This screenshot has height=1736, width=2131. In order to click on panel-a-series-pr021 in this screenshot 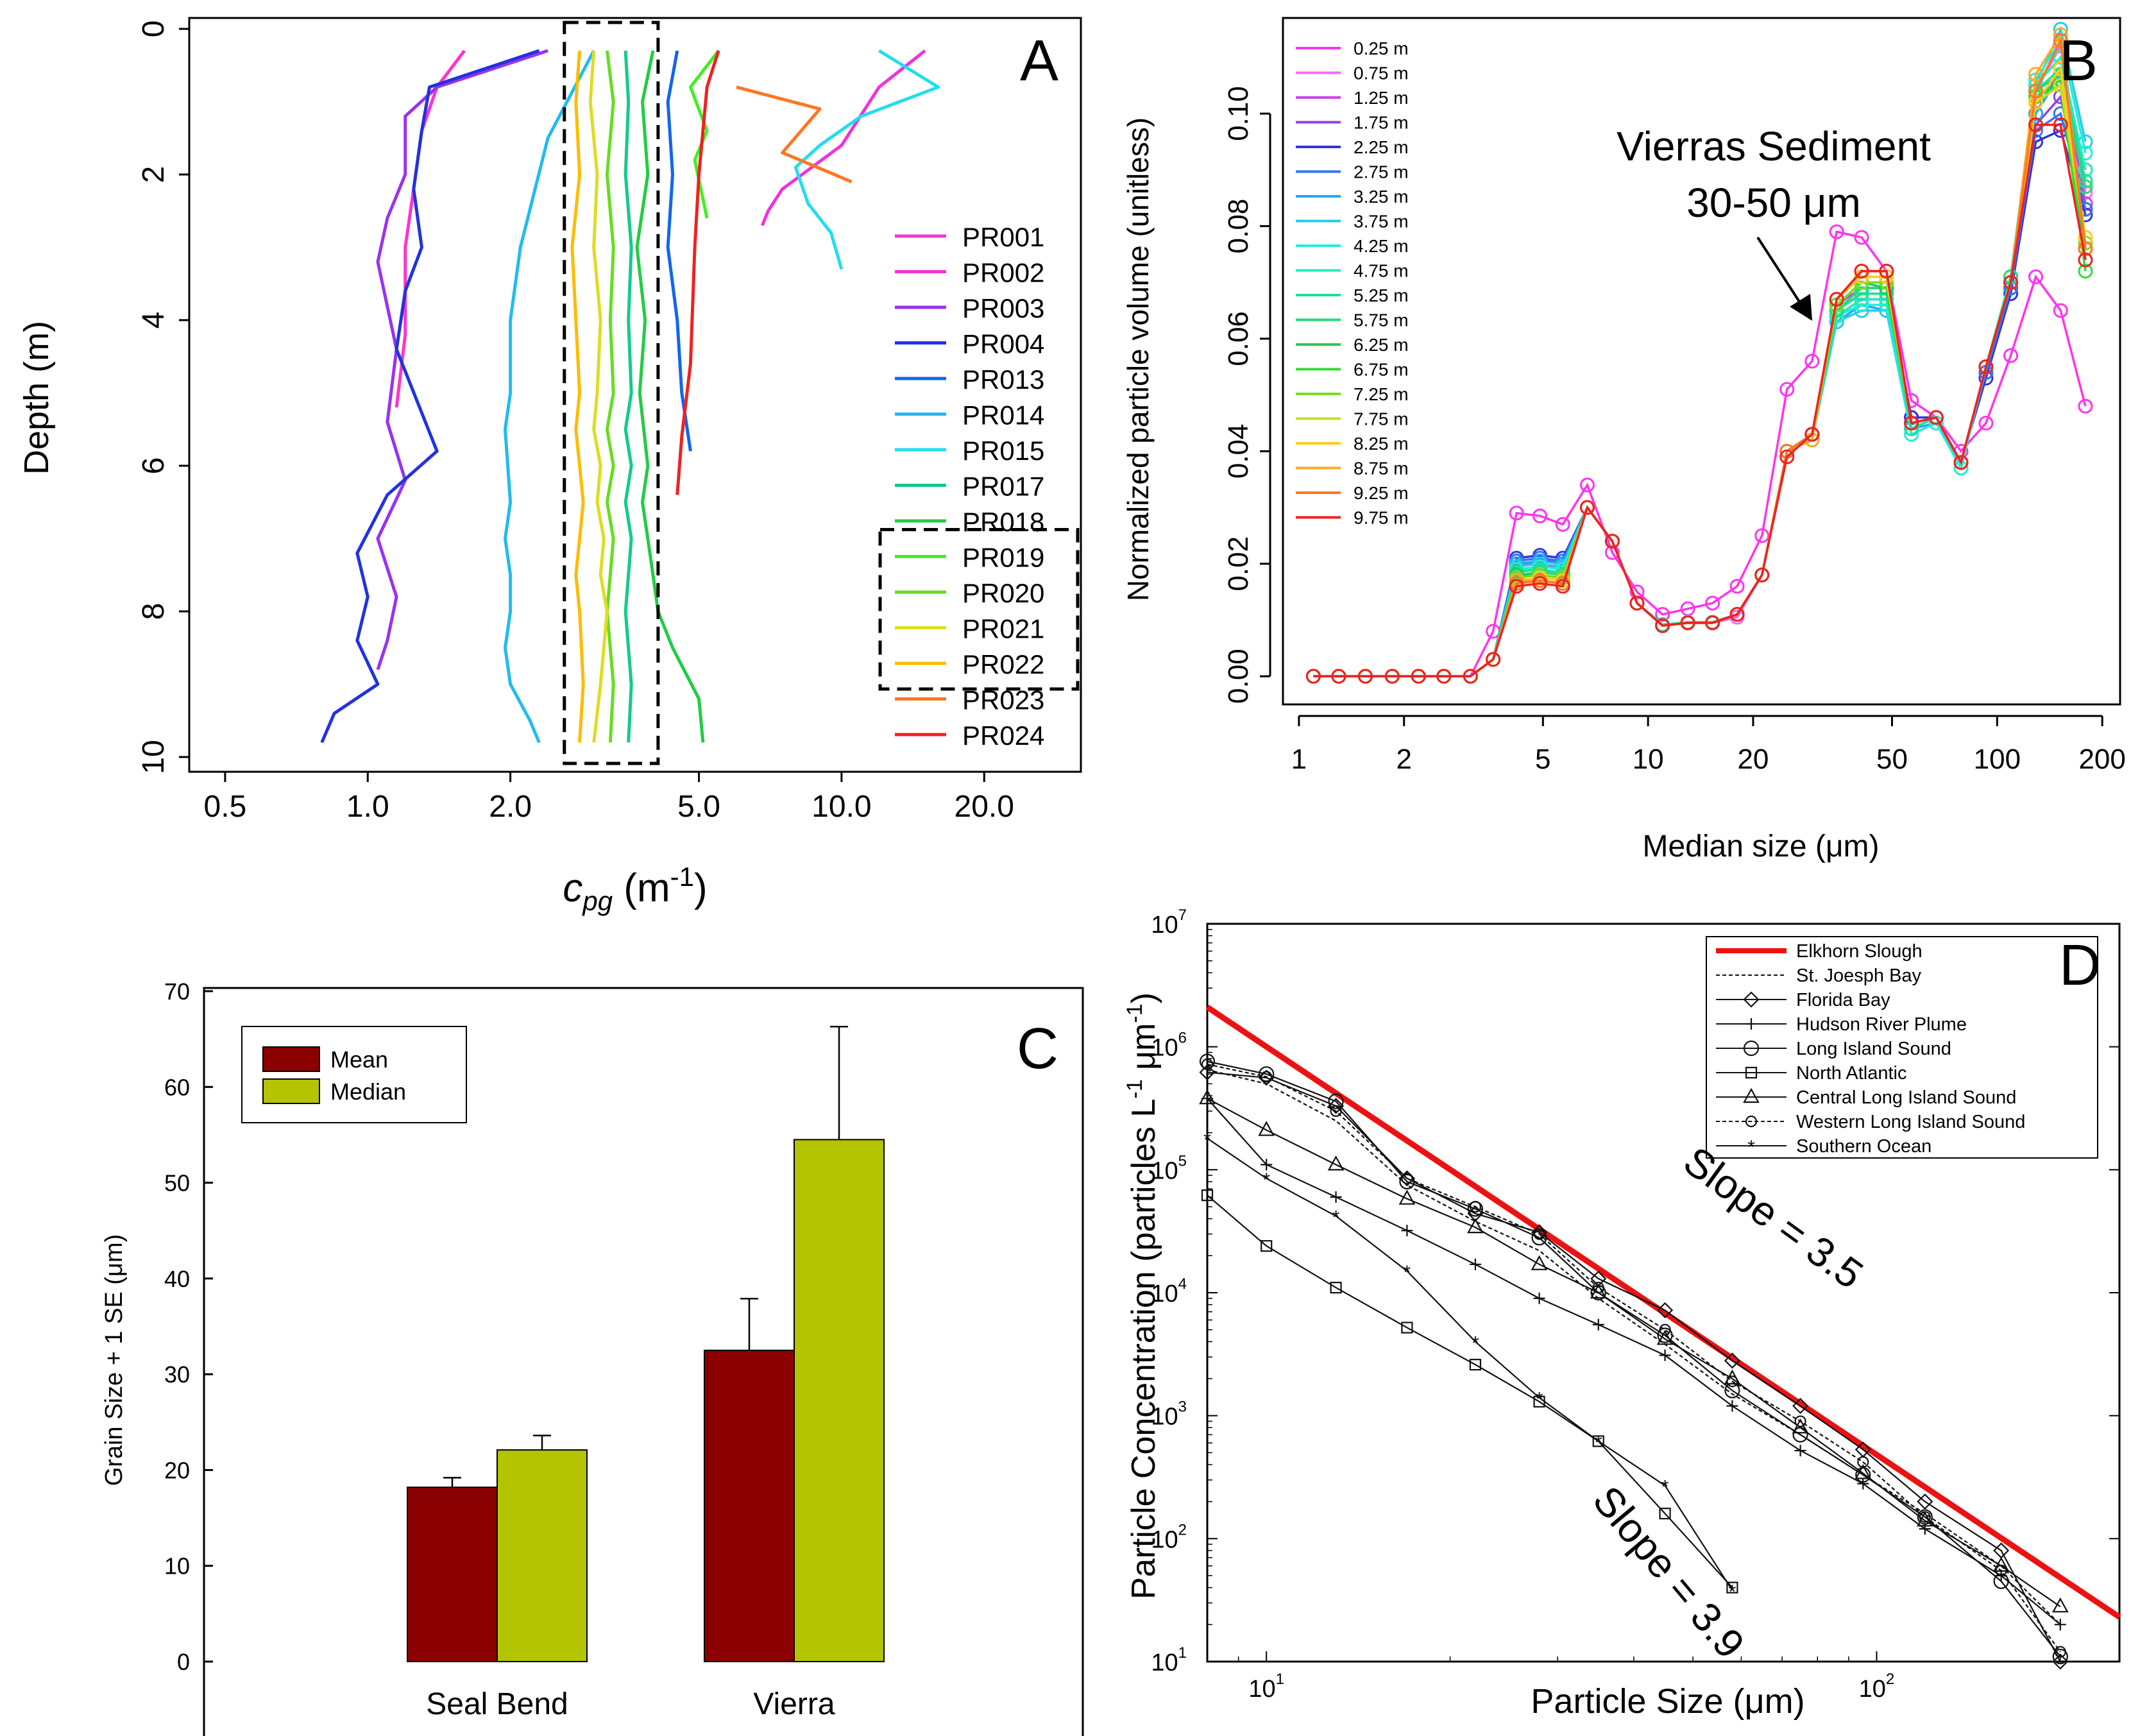, I will do `click(598, 396)`.